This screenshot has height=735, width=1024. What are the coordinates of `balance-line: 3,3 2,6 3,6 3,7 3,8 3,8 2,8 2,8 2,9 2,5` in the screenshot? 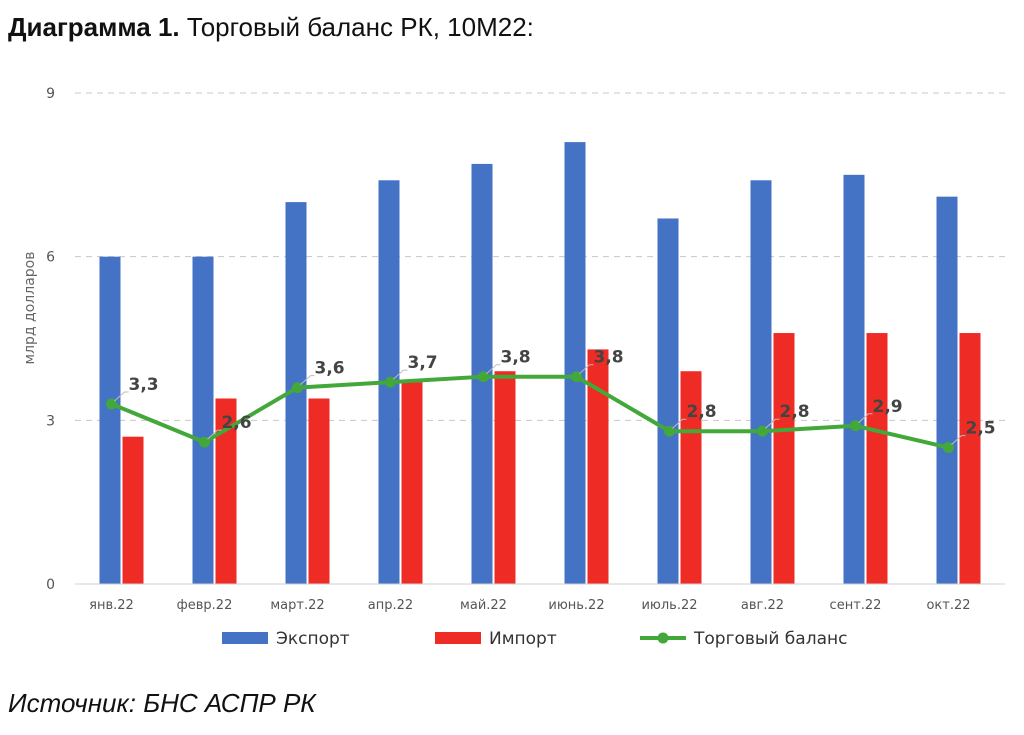 It's located at (551, 401).